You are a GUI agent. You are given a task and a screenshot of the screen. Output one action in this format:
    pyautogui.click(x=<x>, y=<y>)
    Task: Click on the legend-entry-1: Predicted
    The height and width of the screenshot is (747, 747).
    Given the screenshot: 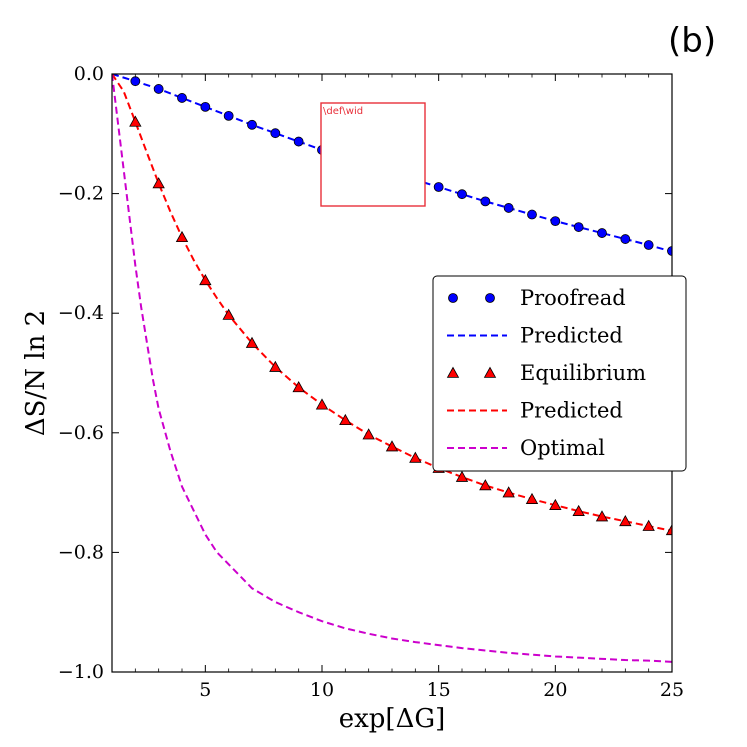 What is the action you would take?
    pyautogui.click(x=535, y=336)
    